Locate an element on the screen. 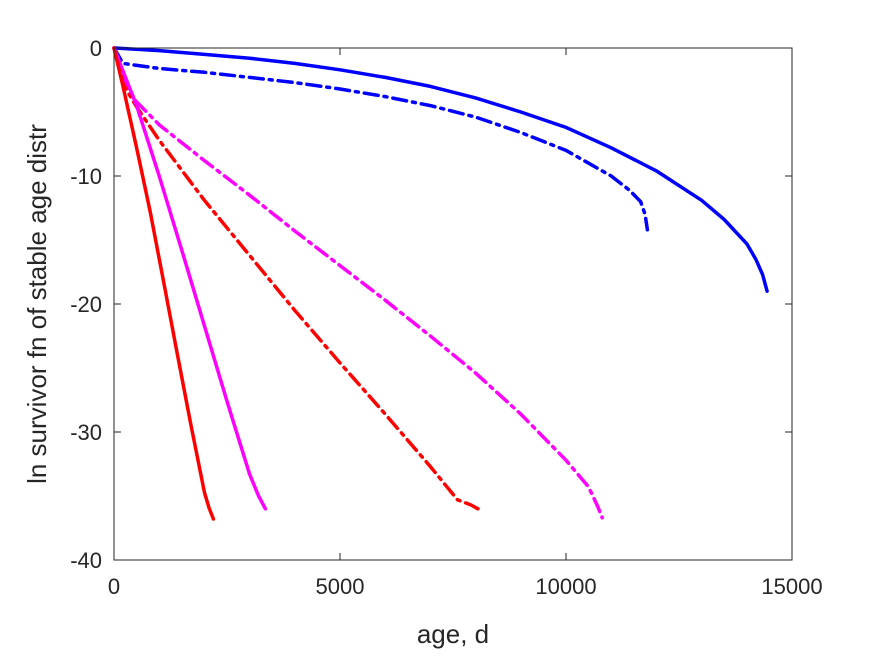 This screenshot has width=875, height=656. y-tick-label: -30 is located at coordinates (86, 432).